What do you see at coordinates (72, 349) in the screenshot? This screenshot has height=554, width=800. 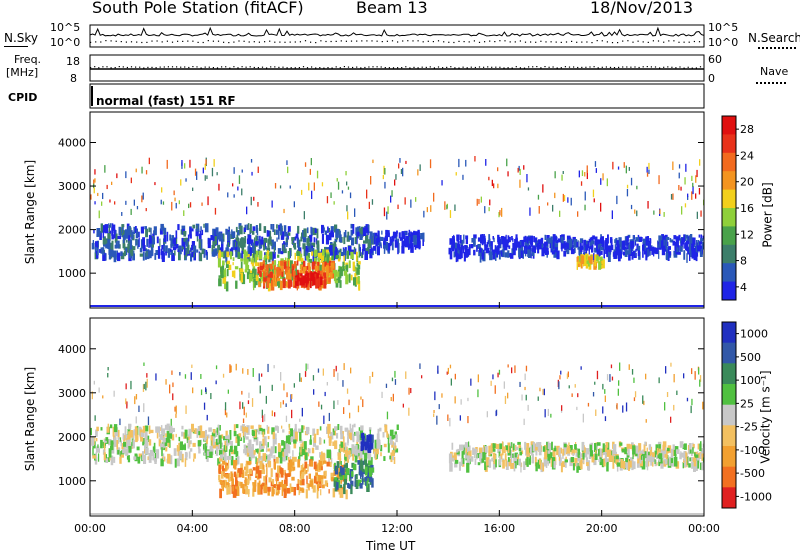 I see `velocity-ytick-label: 4000` at bounding box center [72, 349].